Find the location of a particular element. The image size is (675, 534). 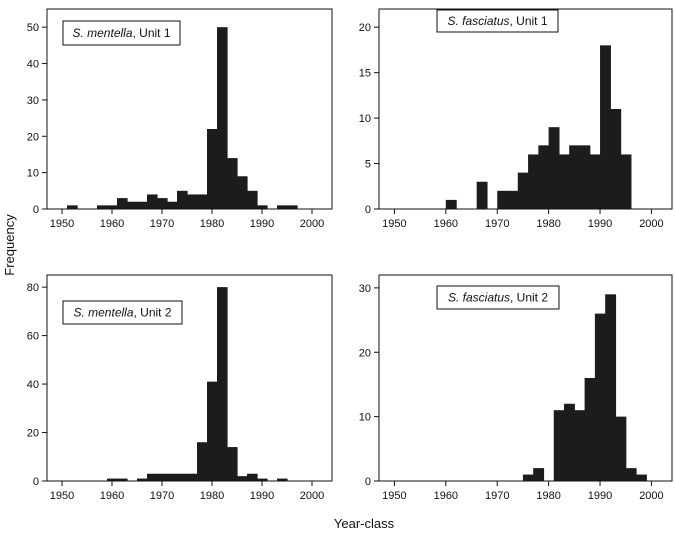

x-tick-label: 1980 is located at coordinates (548, 224).